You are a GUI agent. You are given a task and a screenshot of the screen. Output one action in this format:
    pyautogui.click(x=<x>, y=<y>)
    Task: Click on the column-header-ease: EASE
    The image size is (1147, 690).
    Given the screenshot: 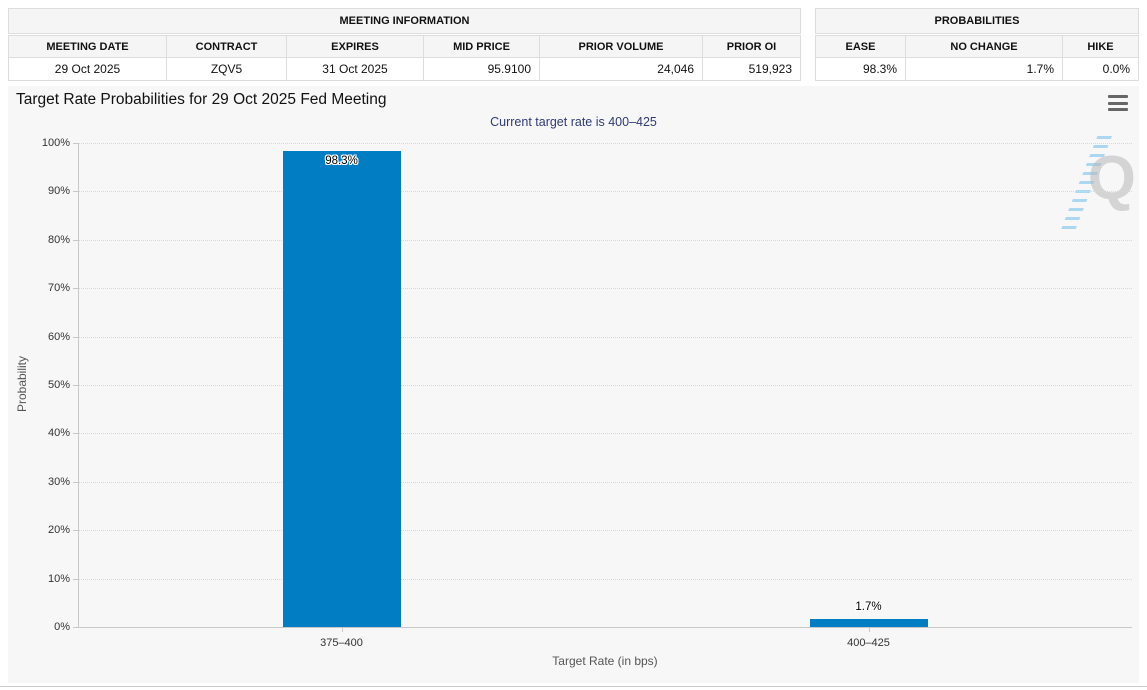 What is the action you would take?
    pyautogui.click(x=861, y=47)
    